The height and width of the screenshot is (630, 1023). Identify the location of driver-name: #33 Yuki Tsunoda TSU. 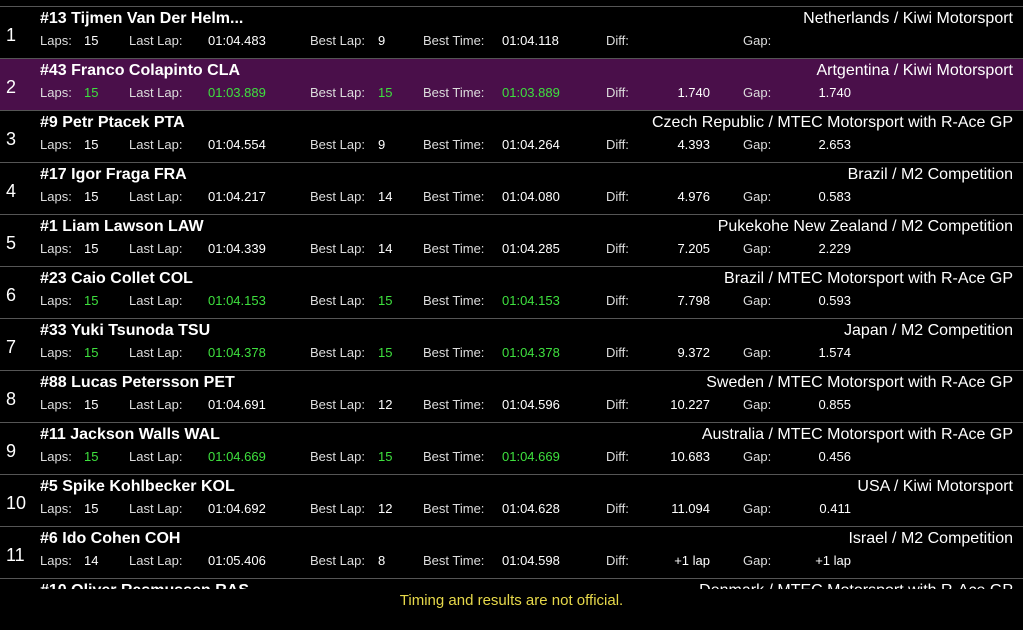
(125, 330).